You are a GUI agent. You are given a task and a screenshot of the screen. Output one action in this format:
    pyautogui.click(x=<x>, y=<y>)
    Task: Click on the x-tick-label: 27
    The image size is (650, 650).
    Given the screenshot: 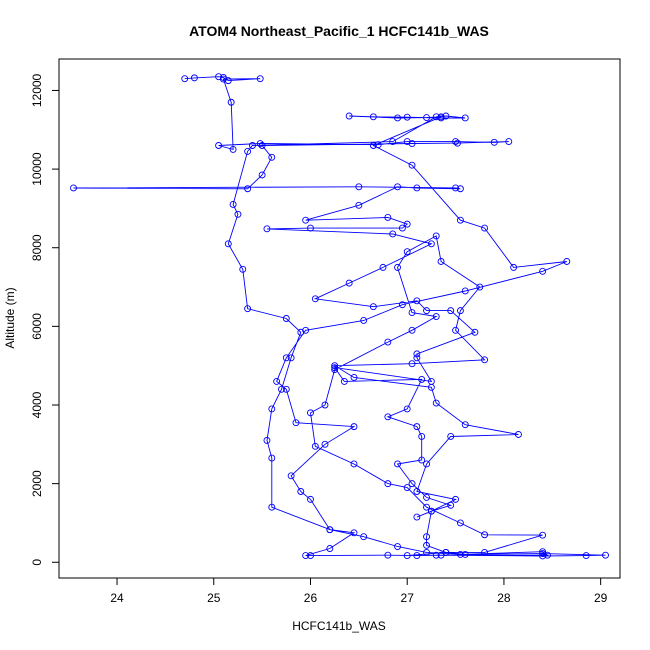 What is the action you would take?
    pyautogui.click(x=408, y=598)
    